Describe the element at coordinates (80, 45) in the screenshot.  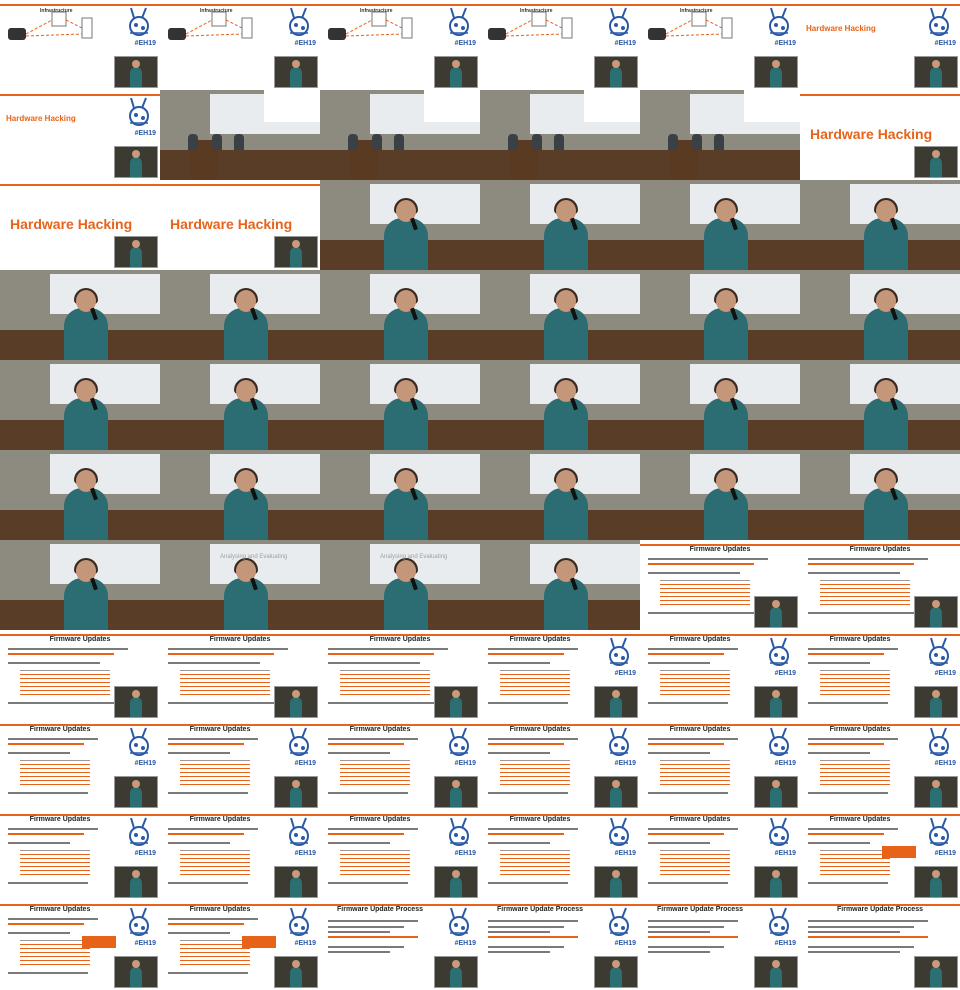
I see `slide: Infrastructure #EH19` at that location.